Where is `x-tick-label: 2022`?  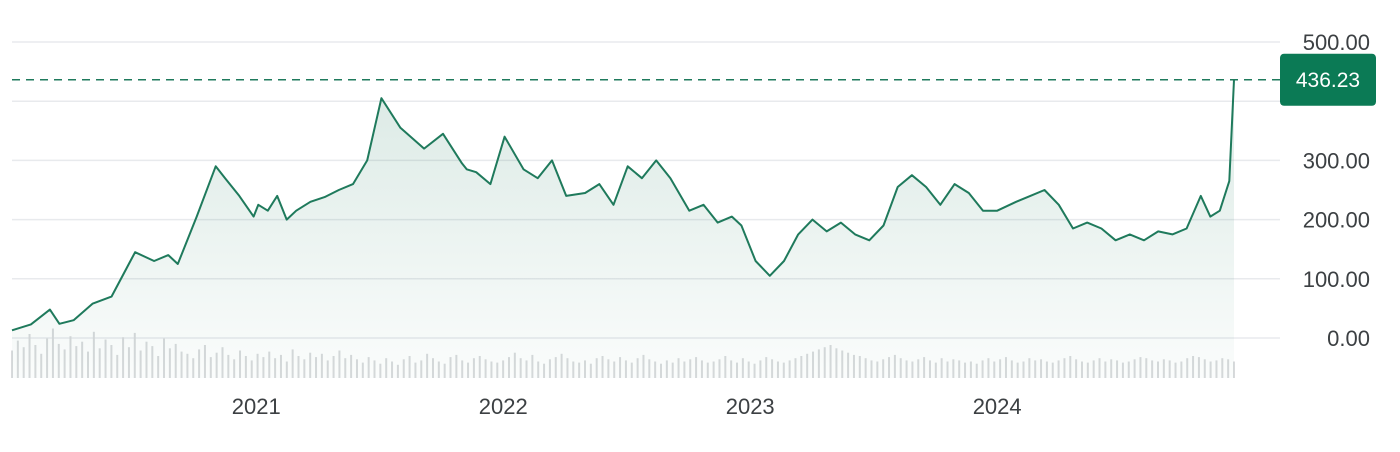
x-tick-label: 2022 is located at coordinates (503, 406).